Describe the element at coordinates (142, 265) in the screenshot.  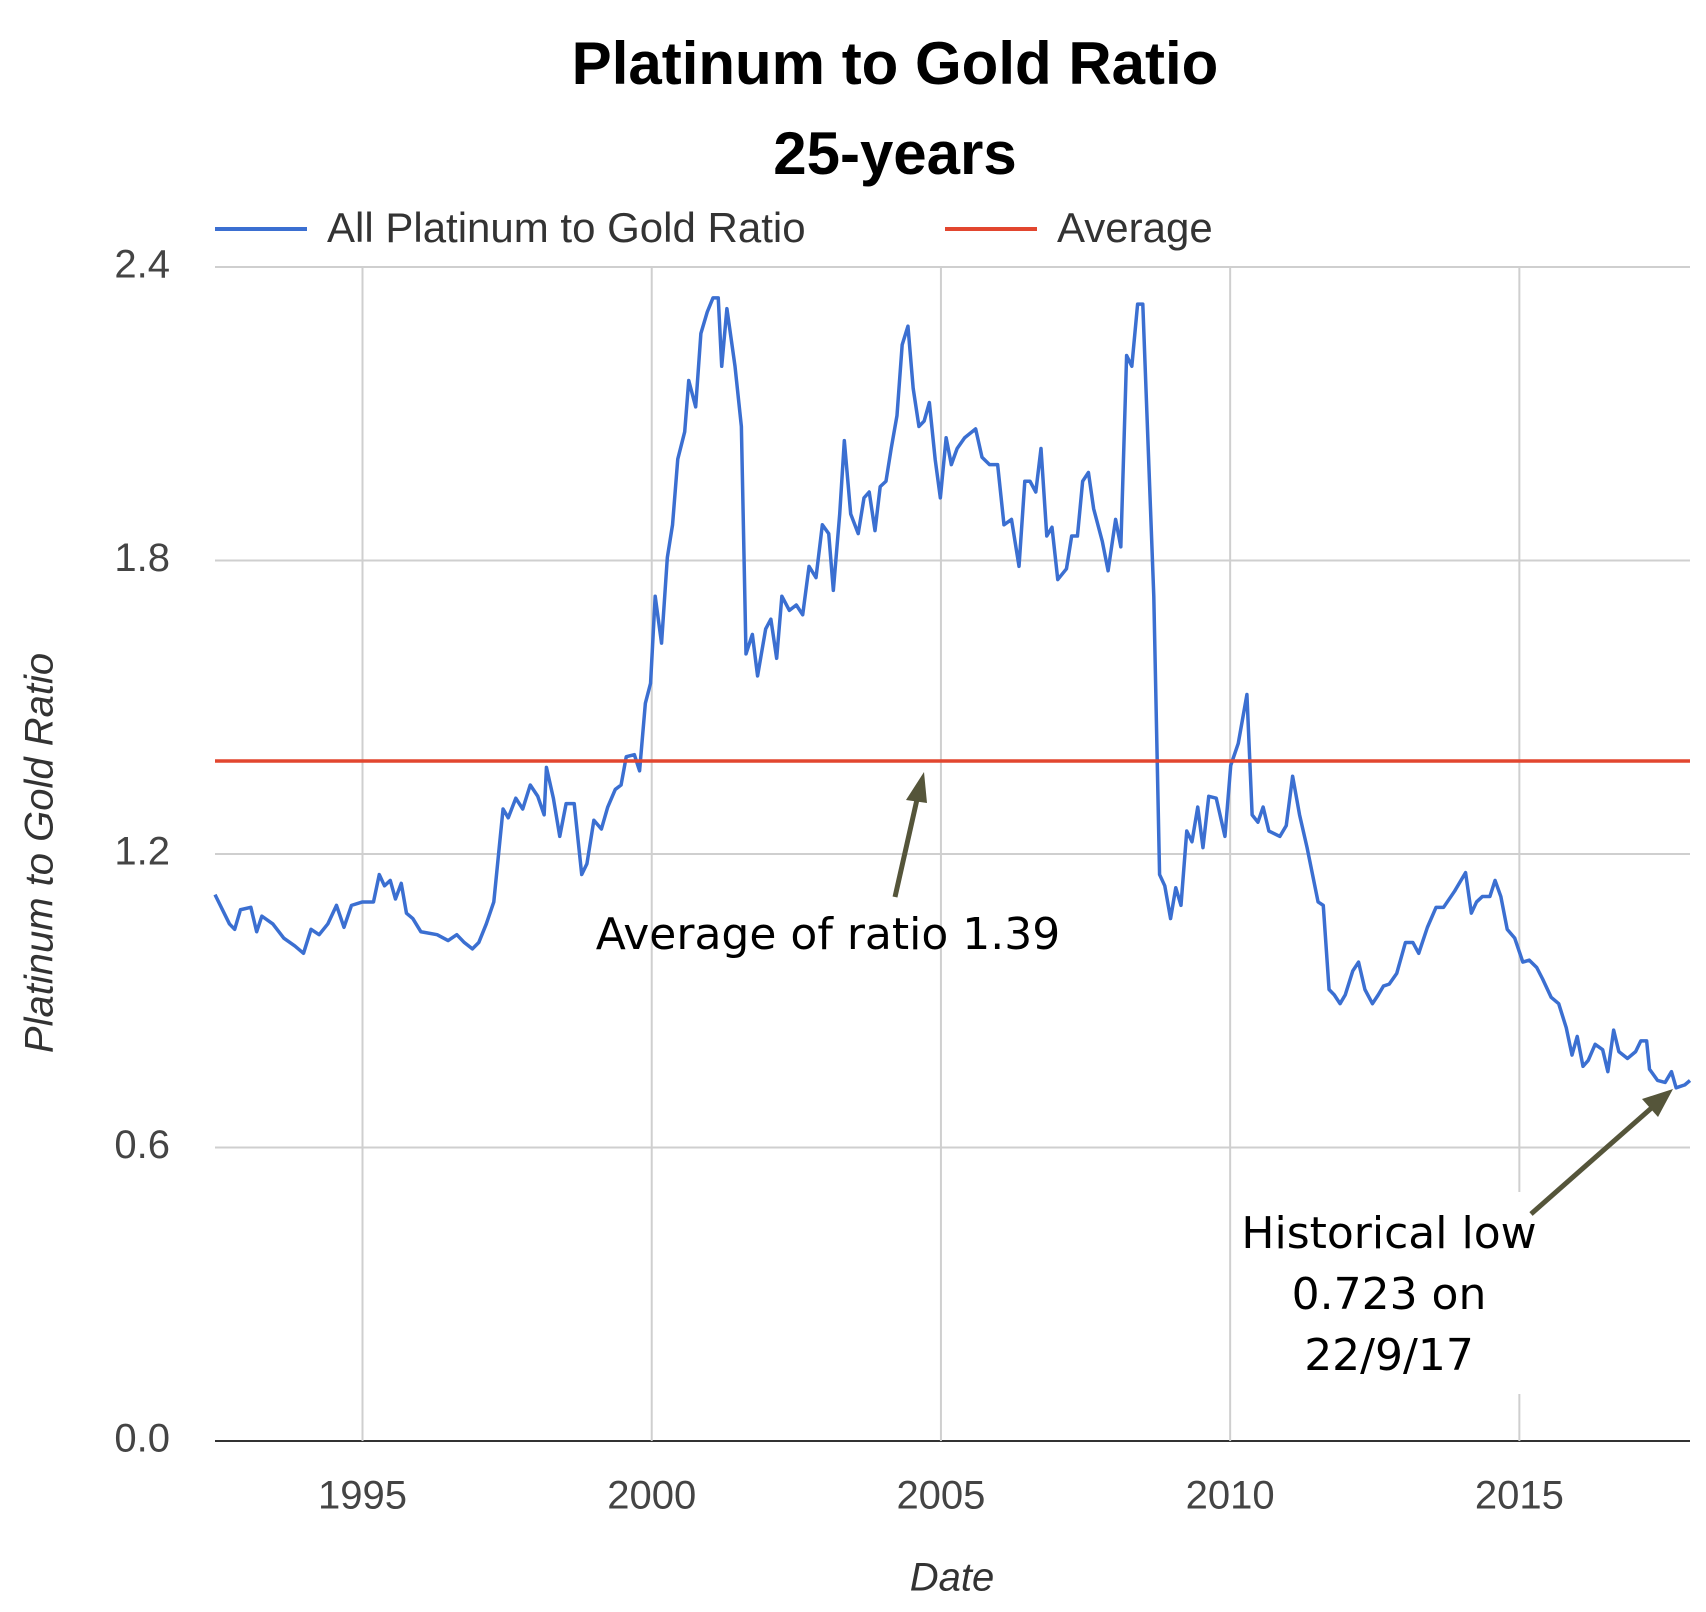
I see `y-tick-label: 2.4` at that location.